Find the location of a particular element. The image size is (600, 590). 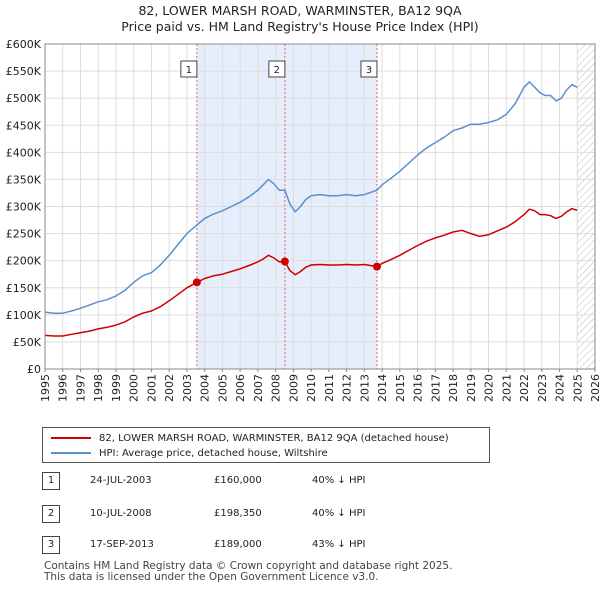

x-tick-label: 2000 is located at coordinates (134, 388).